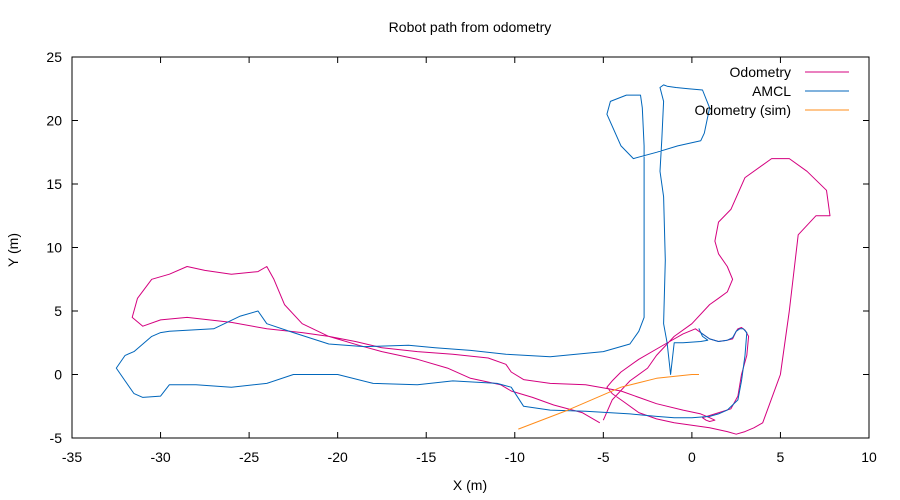 The width and height of the screenshot is (900, 500). I want to click on x-tick-label: -25, so click(249, 457).